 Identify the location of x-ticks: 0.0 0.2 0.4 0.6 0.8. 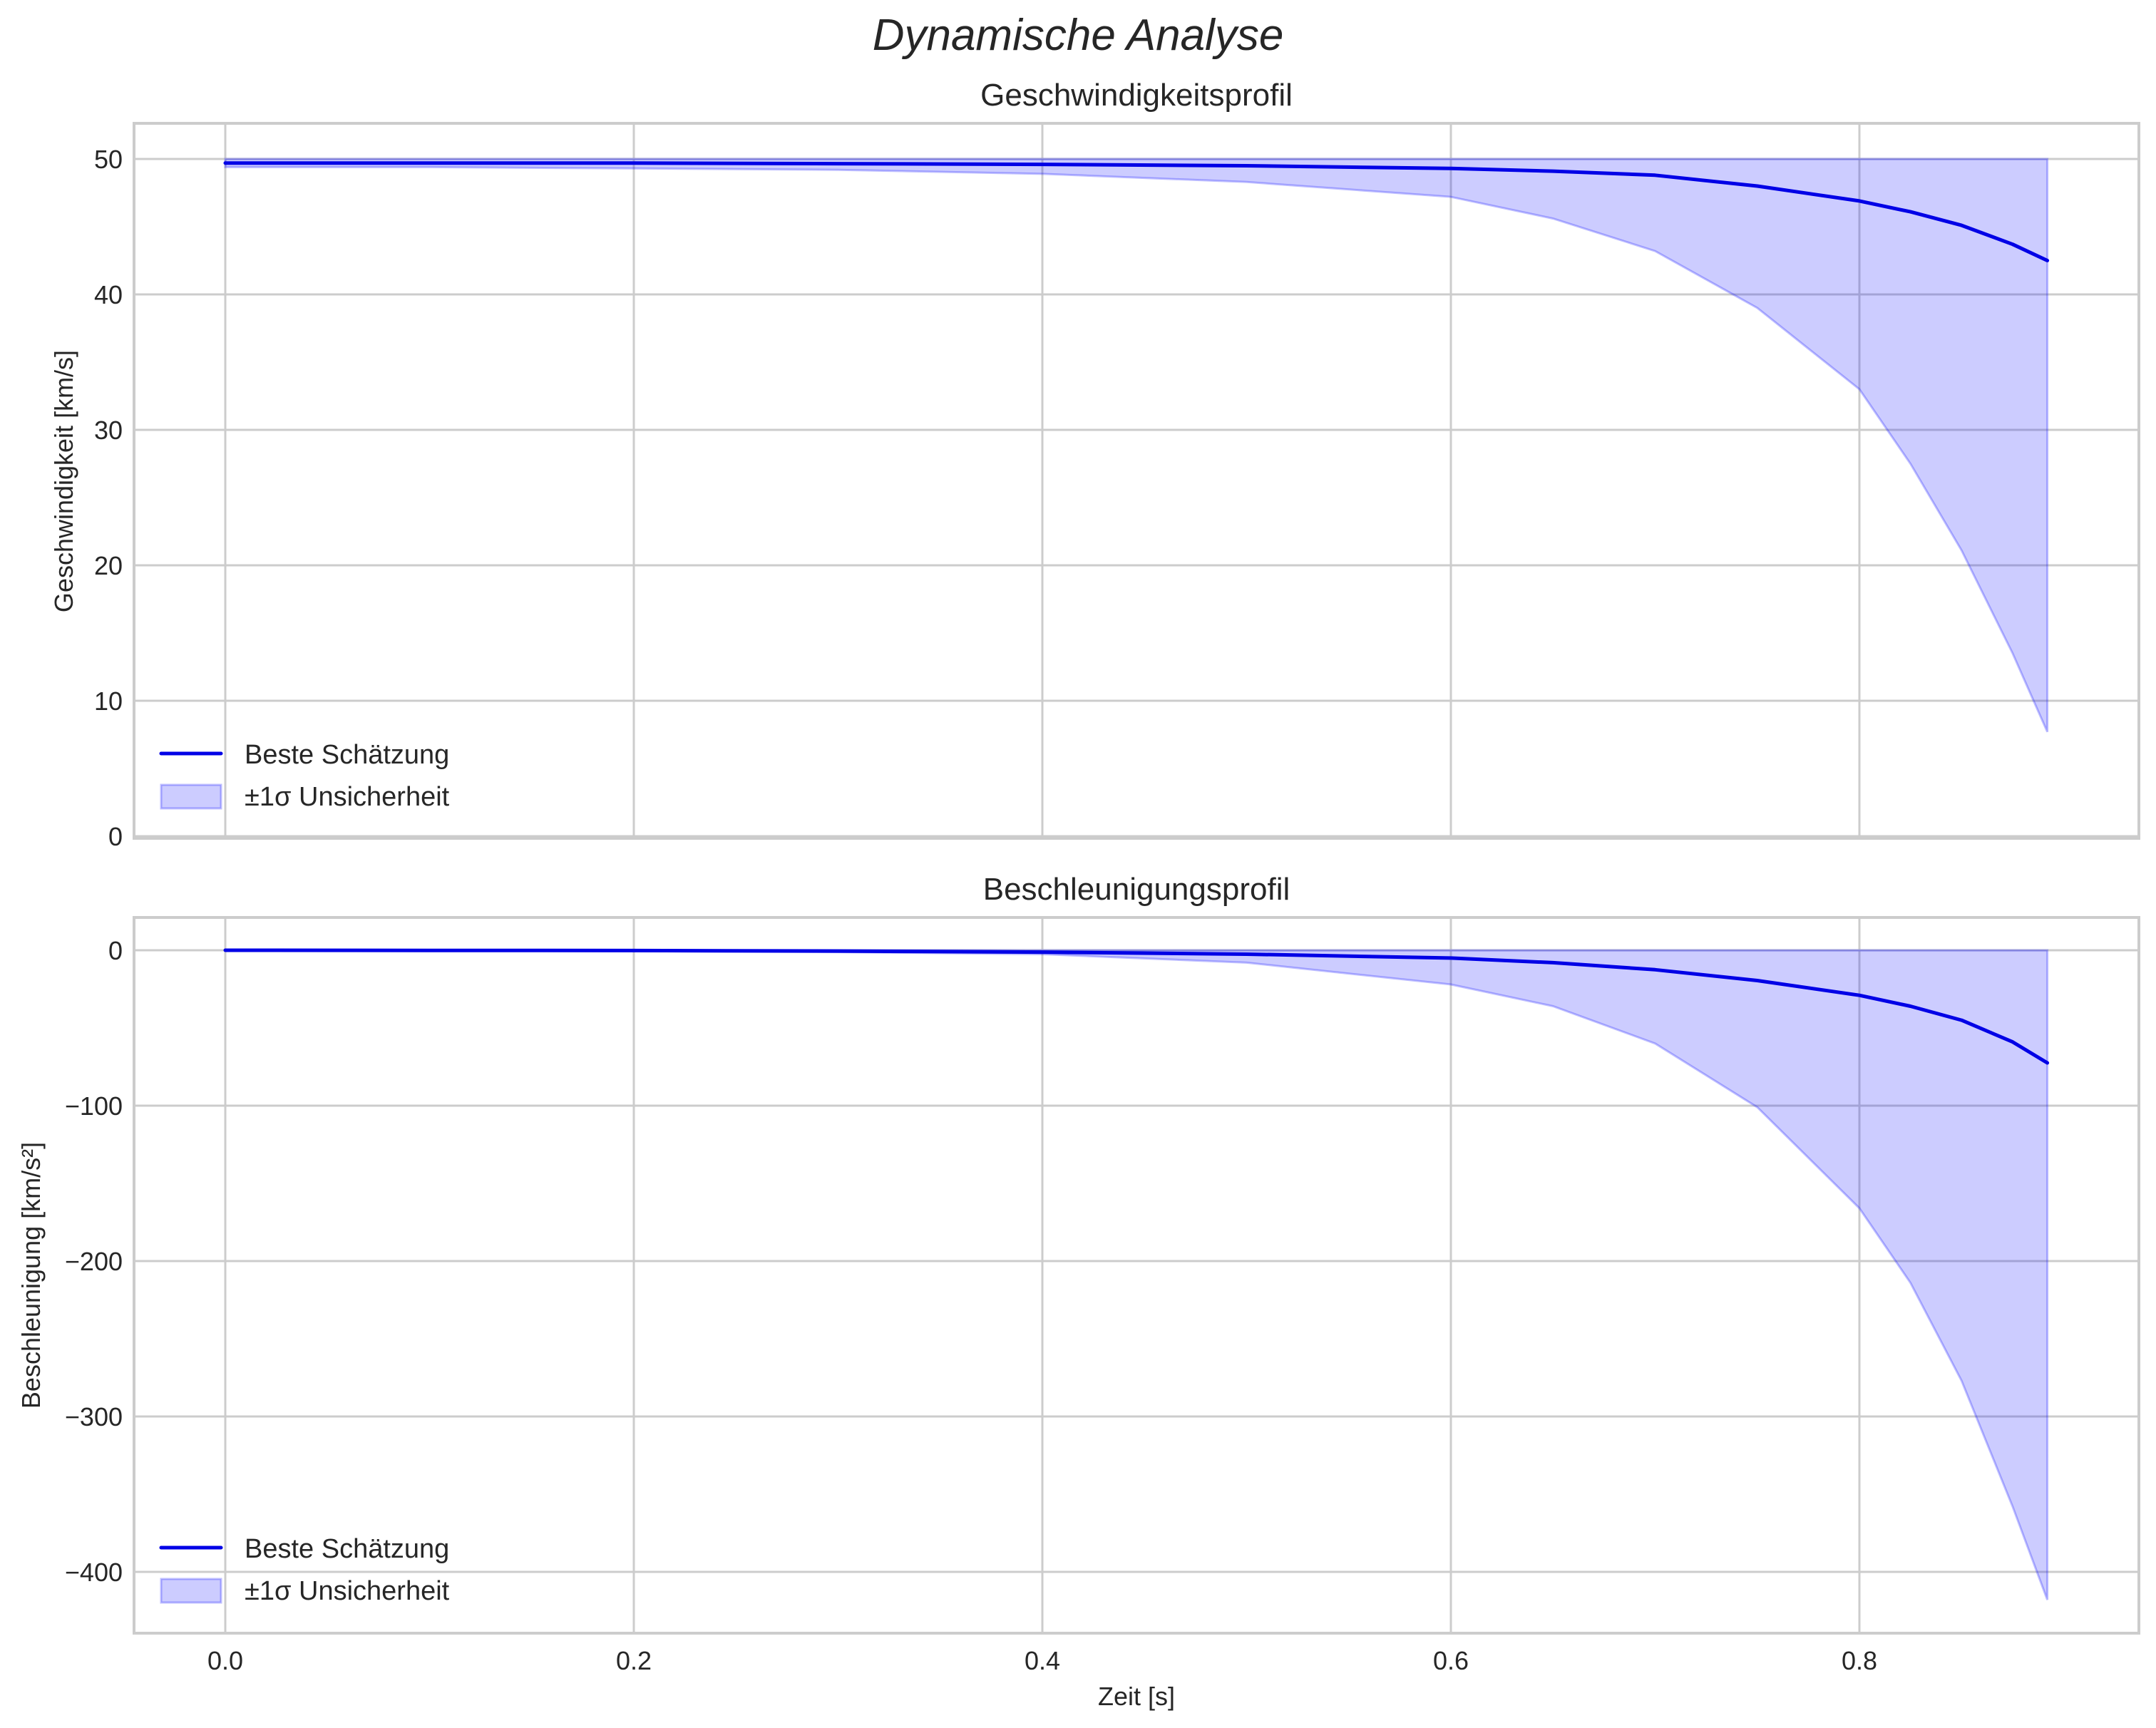
(1042, 1660).